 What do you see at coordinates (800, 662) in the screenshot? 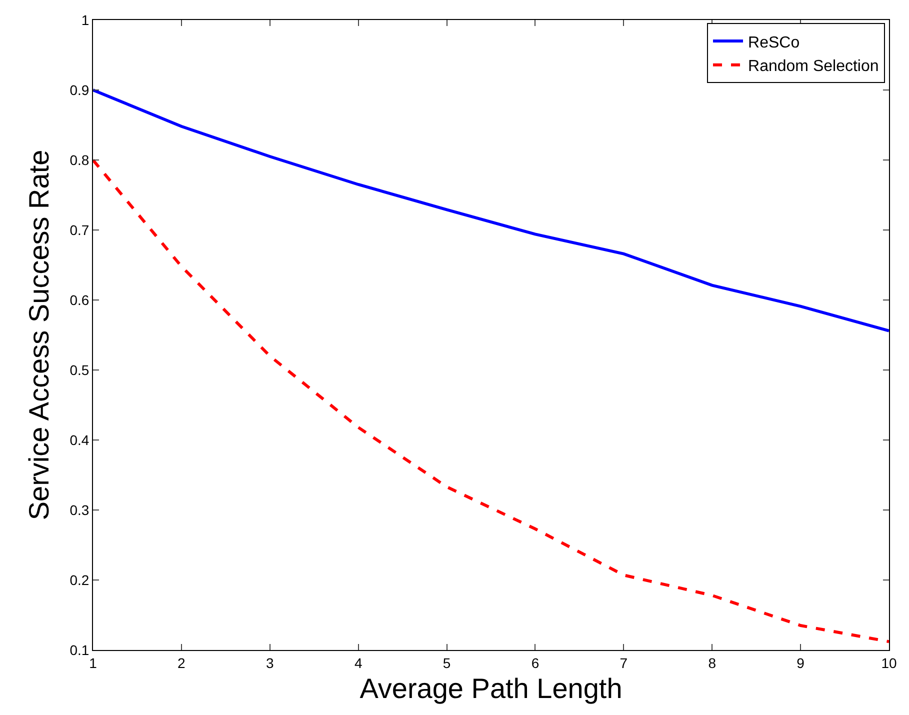
I see `x-tick-label: 9` at bounding box center [800, 662].